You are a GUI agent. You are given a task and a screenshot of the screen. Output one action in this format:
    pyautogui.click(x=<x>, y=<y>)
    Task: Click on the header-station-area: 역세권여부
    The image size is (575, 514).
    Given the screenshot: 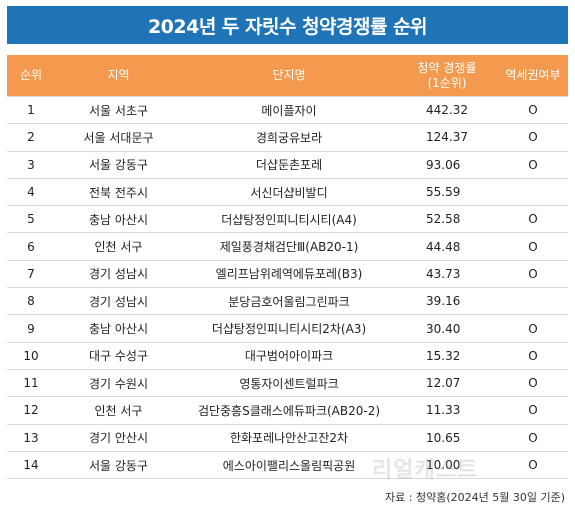 What is the action you would take?
    pyautogui.click(x=533, y=76)
    